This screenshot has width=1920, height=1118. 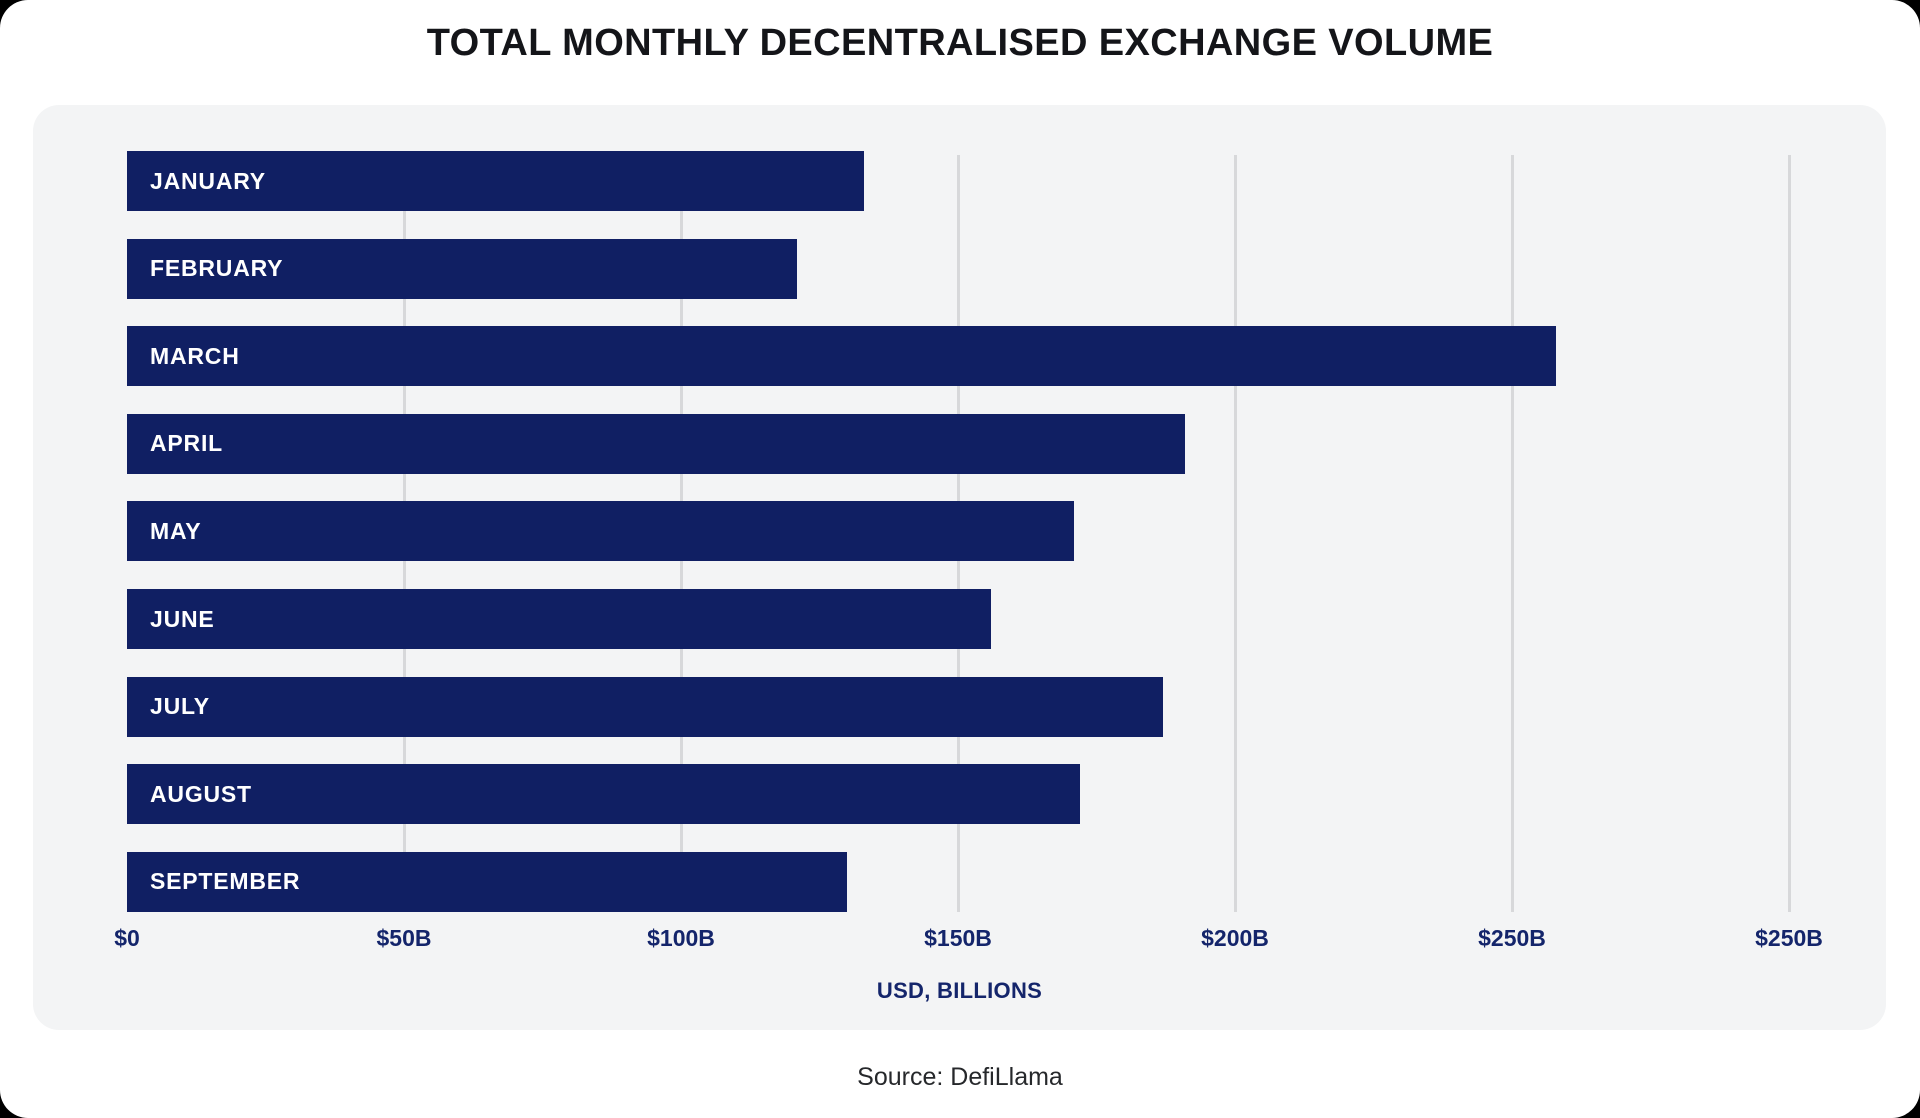 What do you see at coordinates (208, 180) in the screenshot?
I see `bar-label: JANUARY` at bounding box center [208, 180].